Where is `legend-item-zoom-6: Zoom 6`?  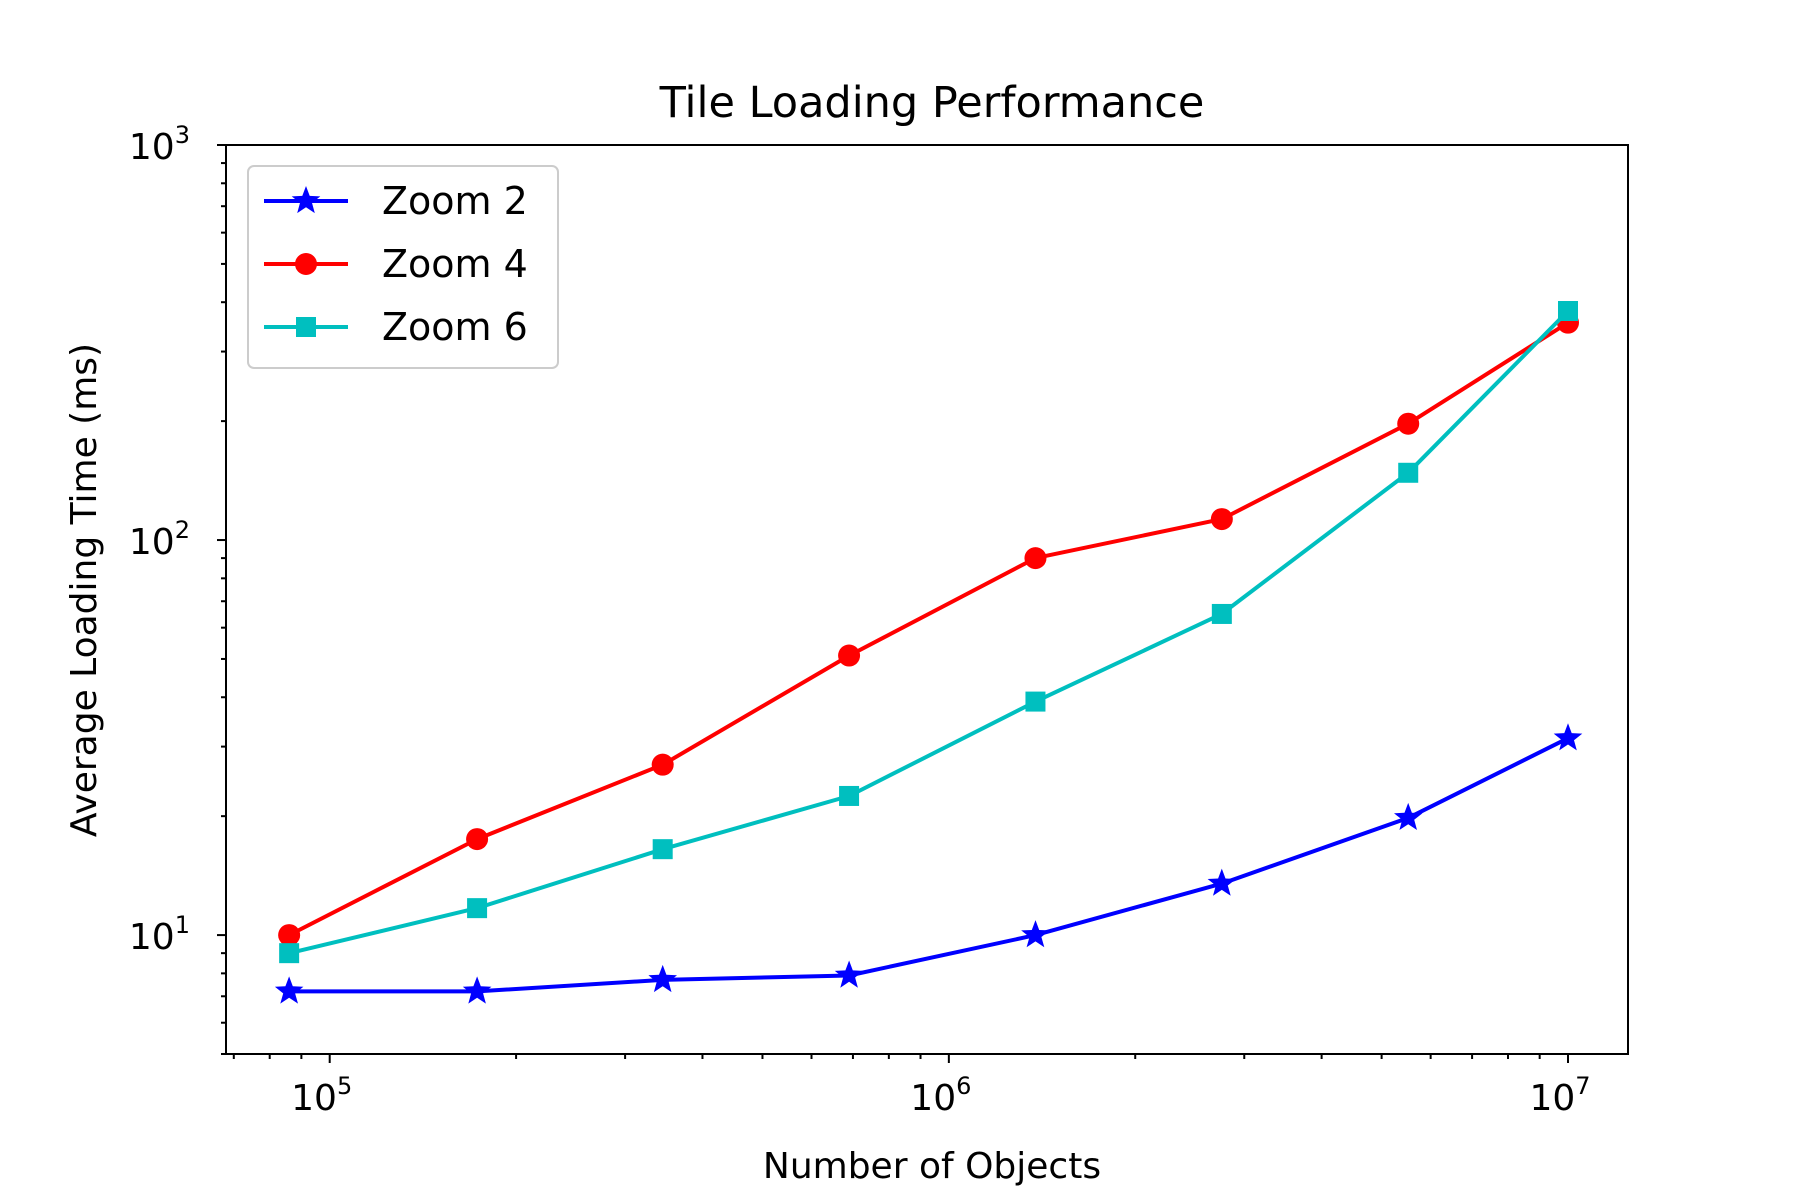
legend-item-zoom-6: Zoom 6 is located at coordinates (396, 327).